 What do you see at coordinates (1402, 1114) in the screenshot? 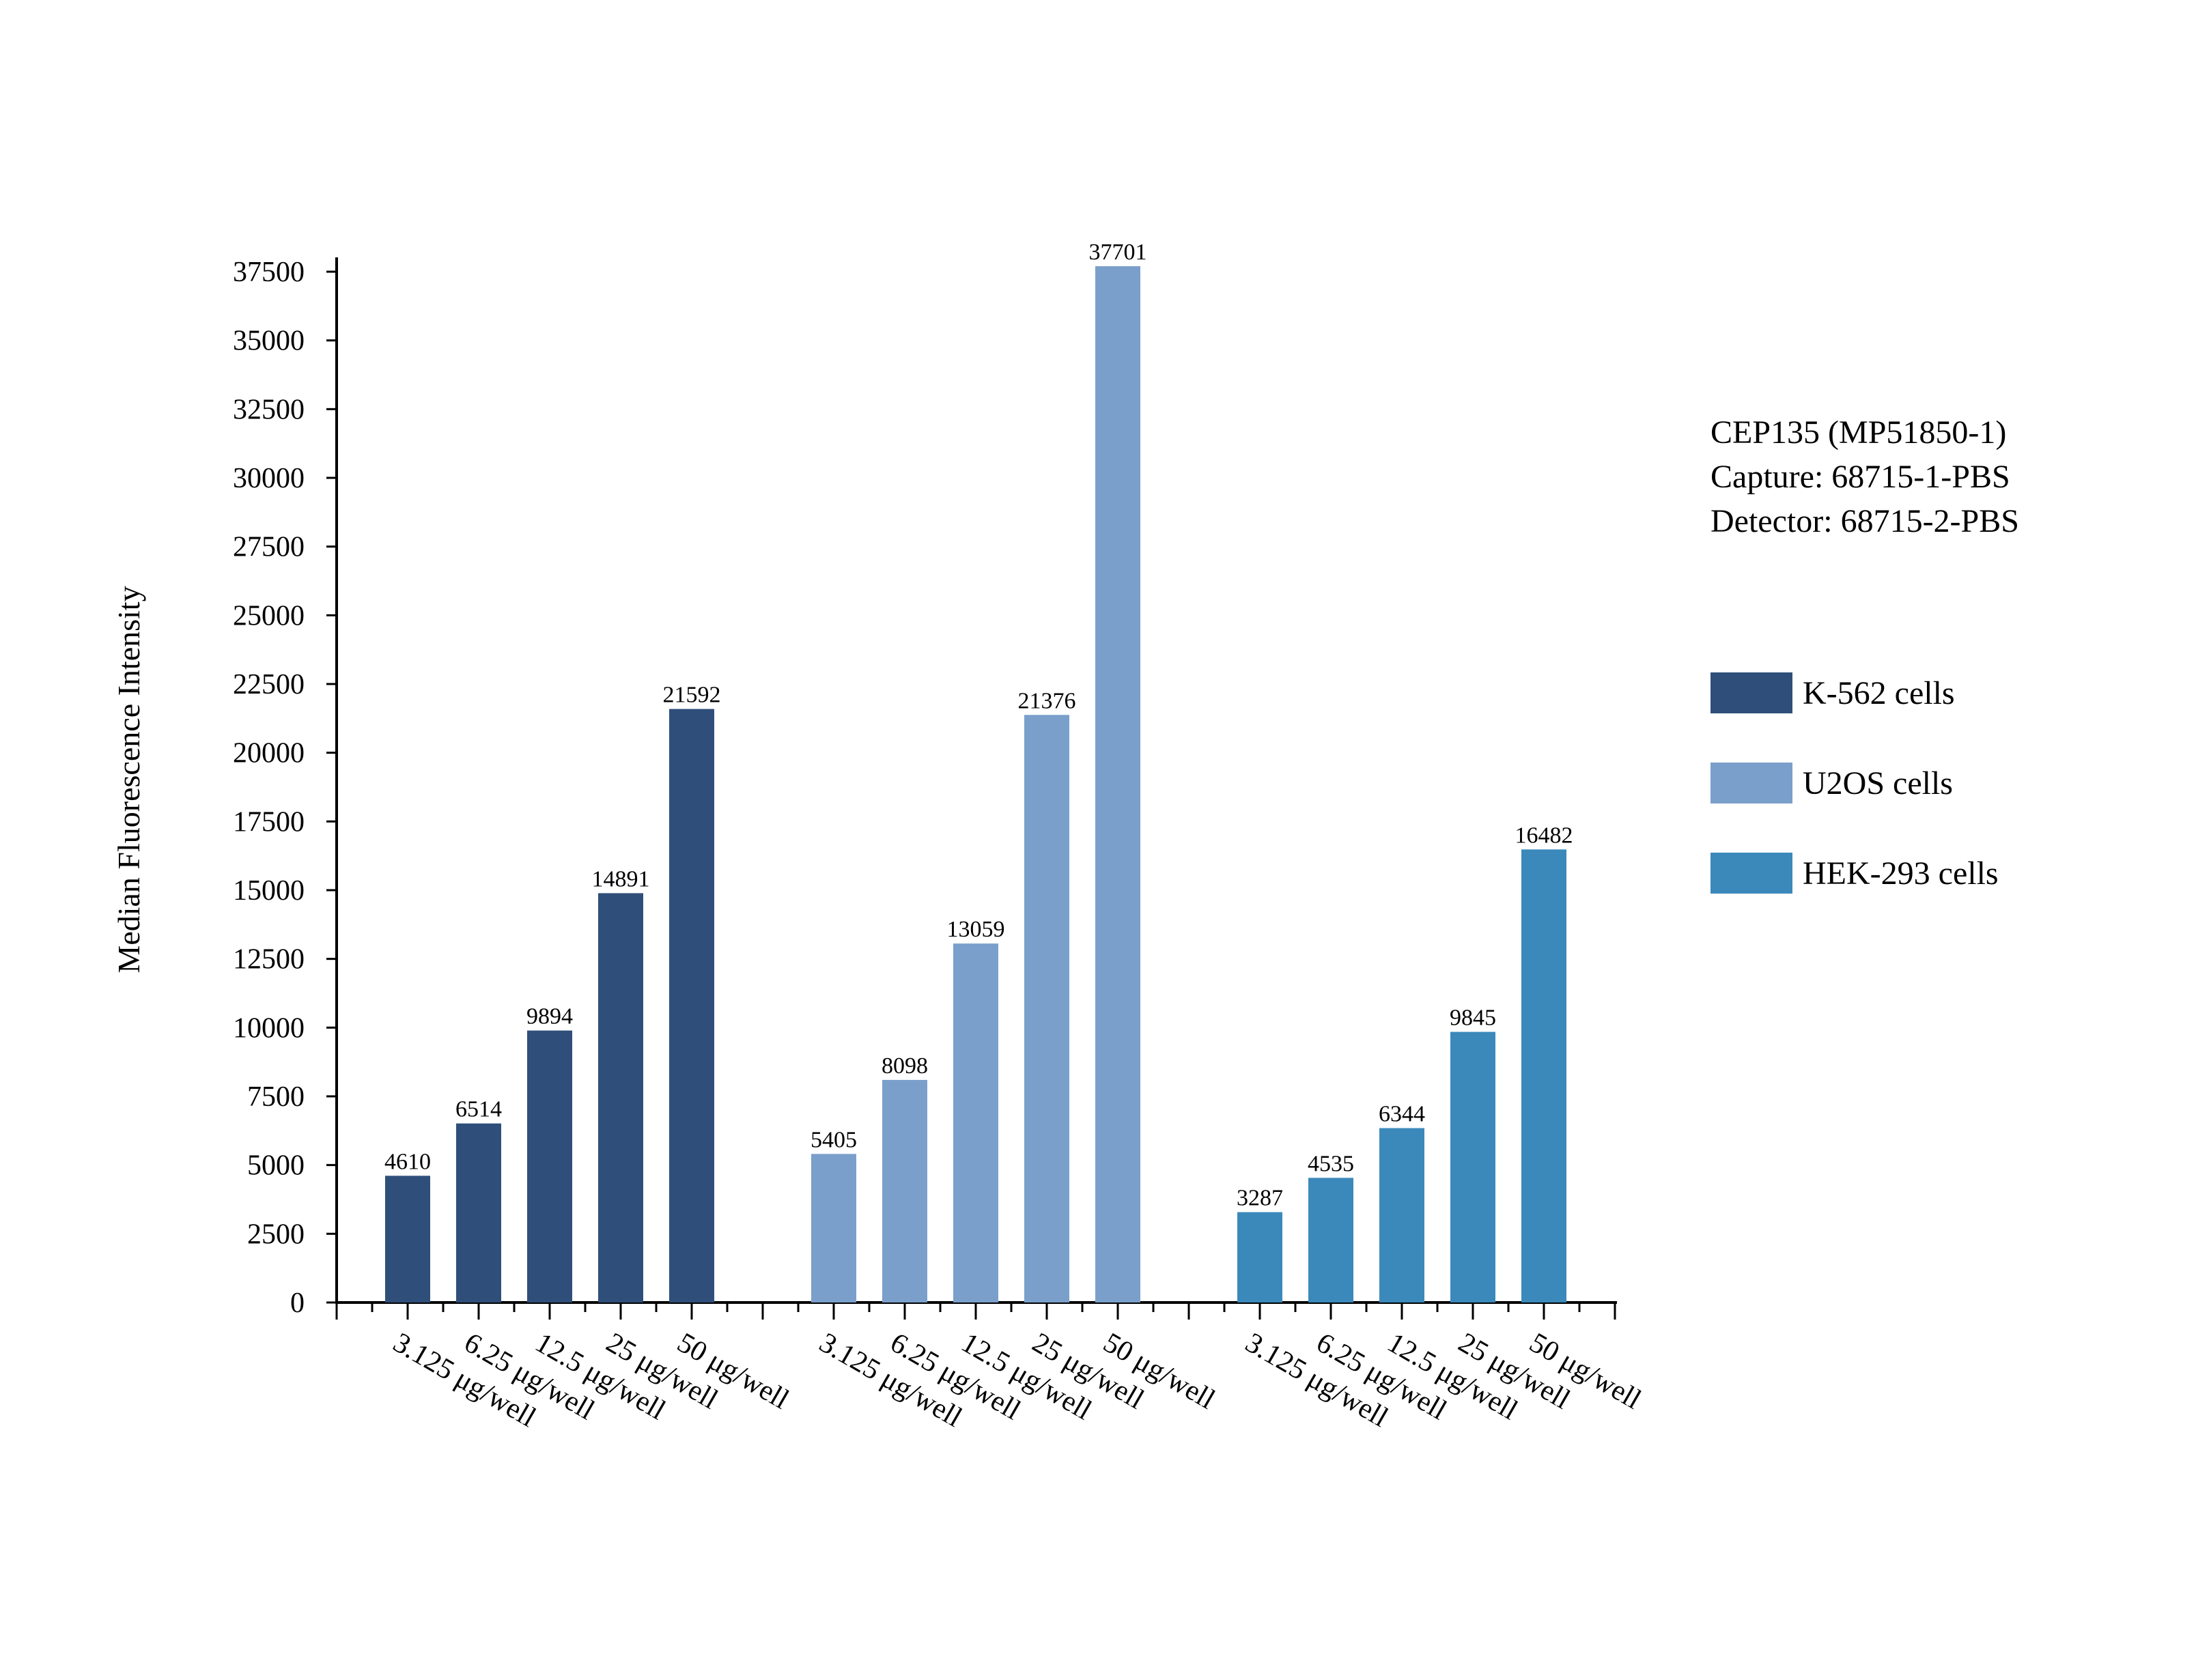
I see `bar-value-label: 6344` at bounding box center [1402, 1114].